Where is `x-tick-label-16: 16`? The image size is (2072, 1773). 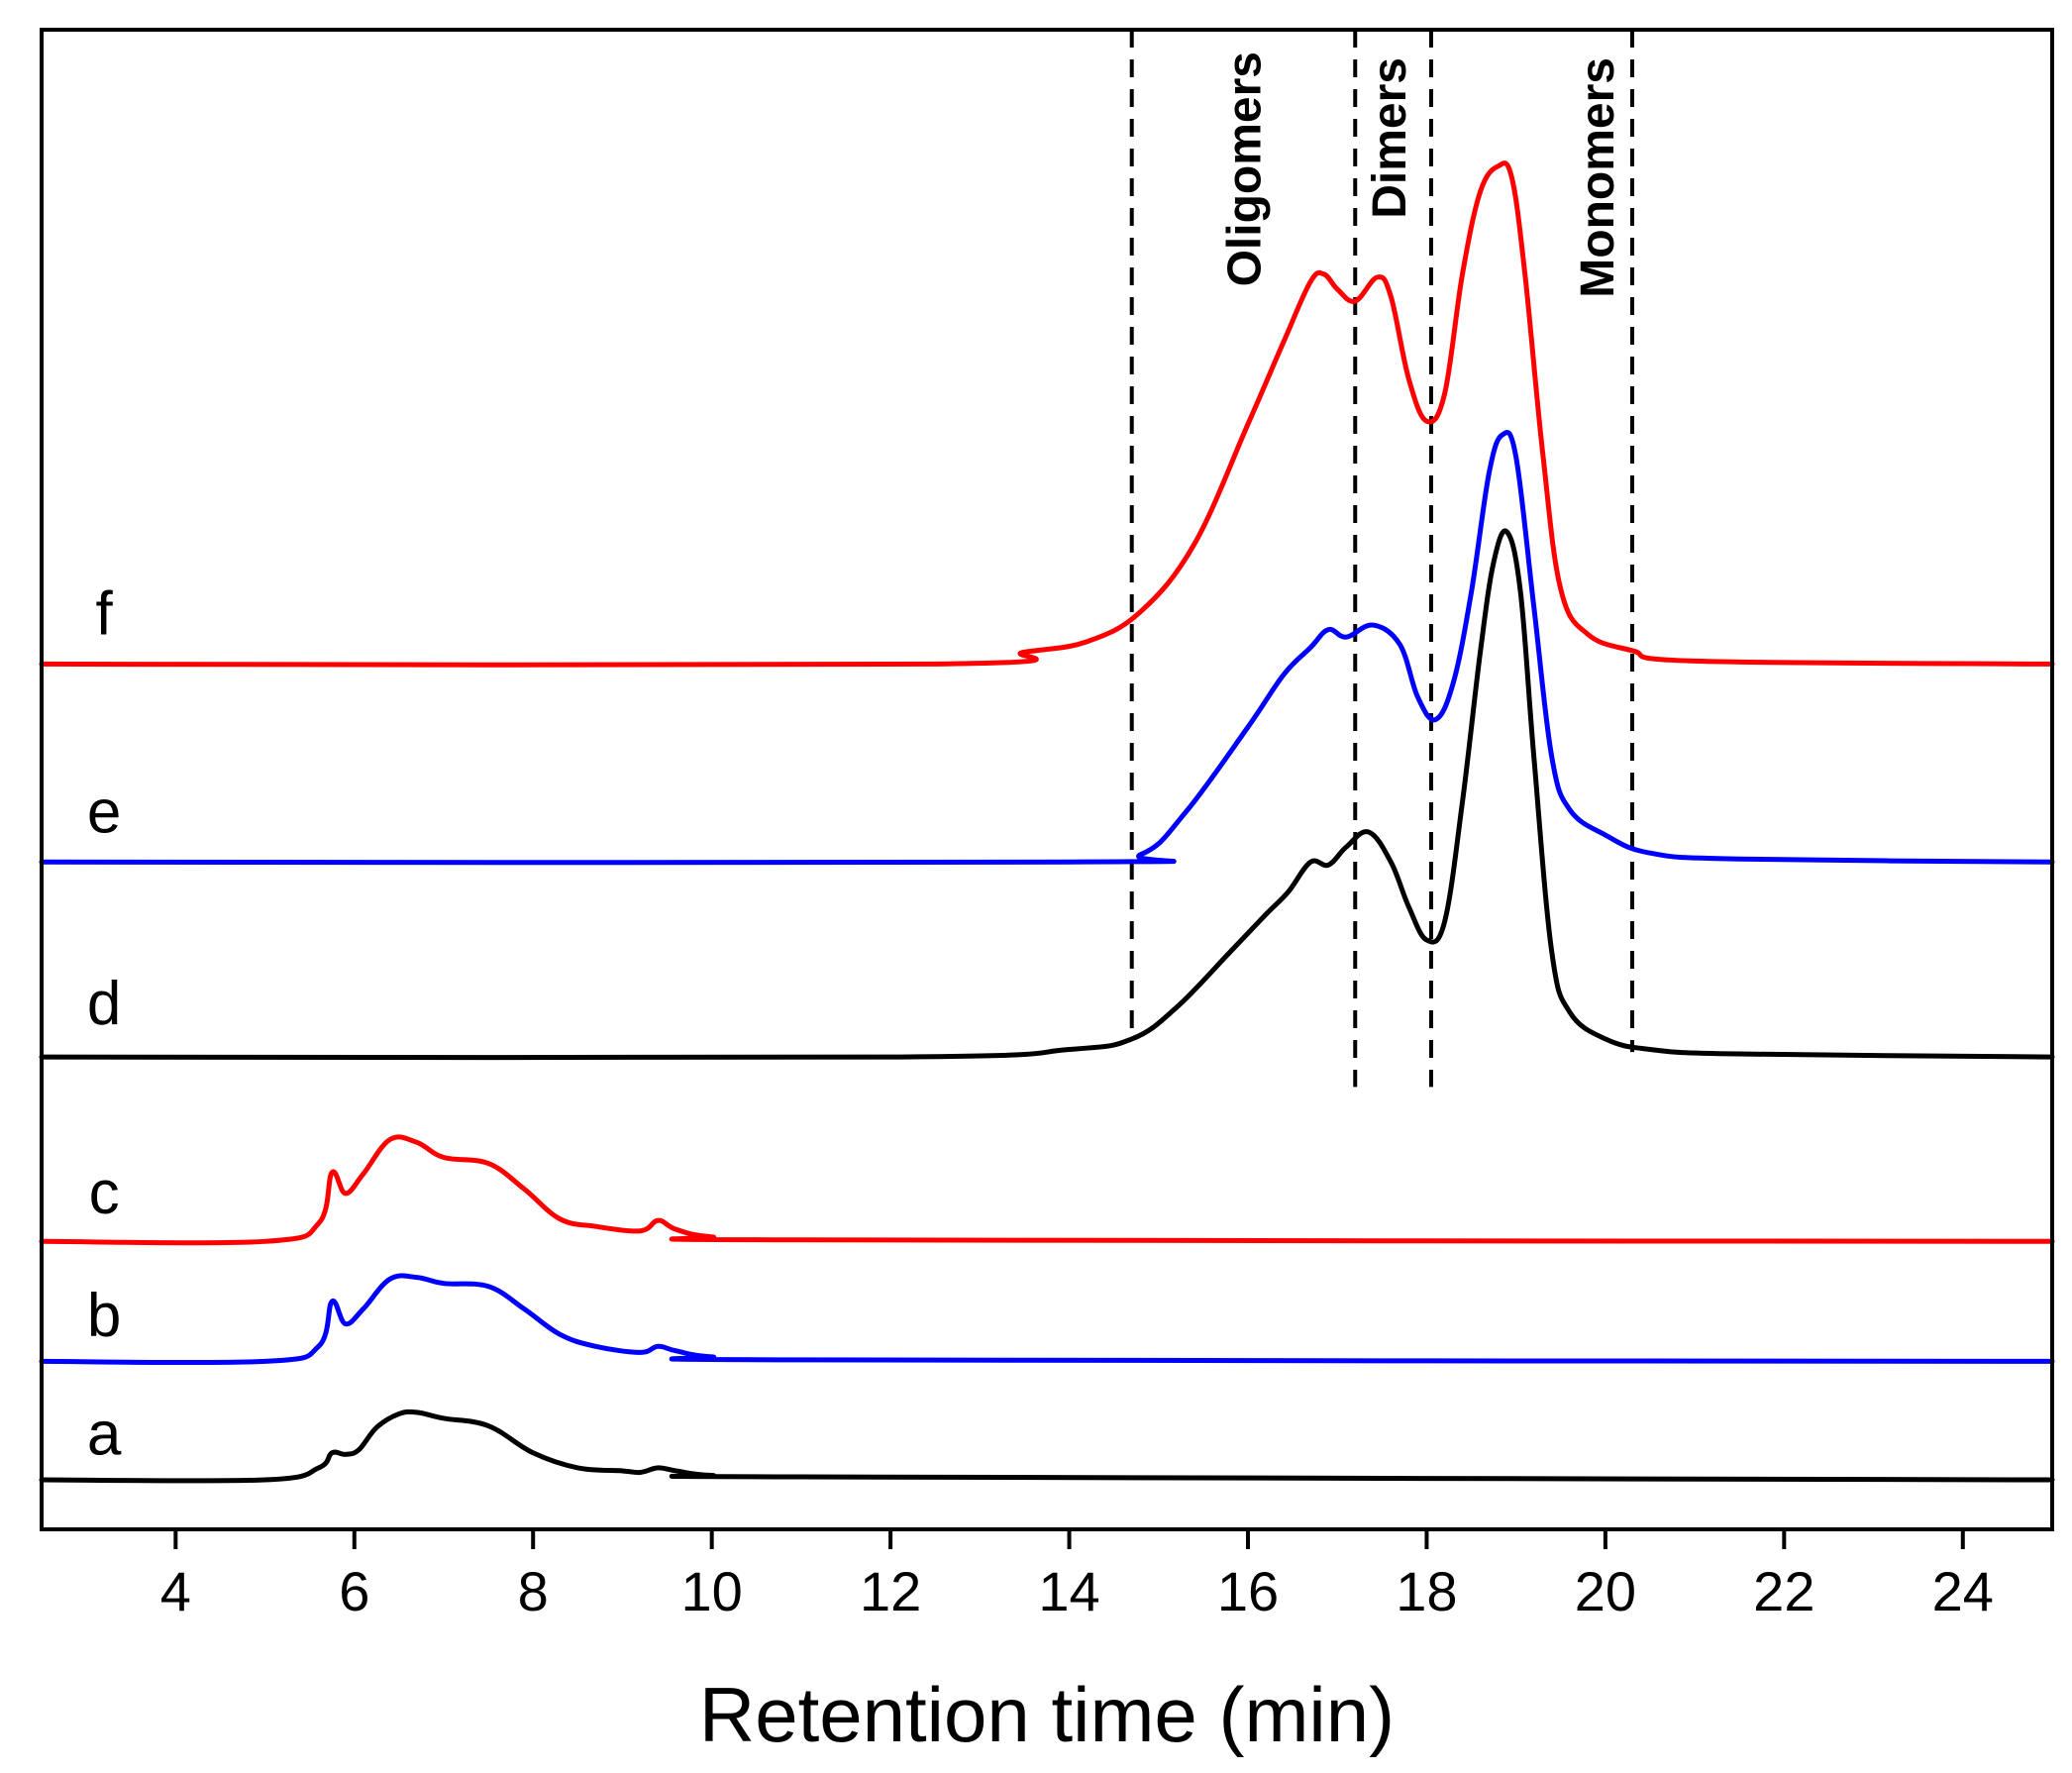 x-tick-label-16: 16 is located at coordinates (1248, 1591).